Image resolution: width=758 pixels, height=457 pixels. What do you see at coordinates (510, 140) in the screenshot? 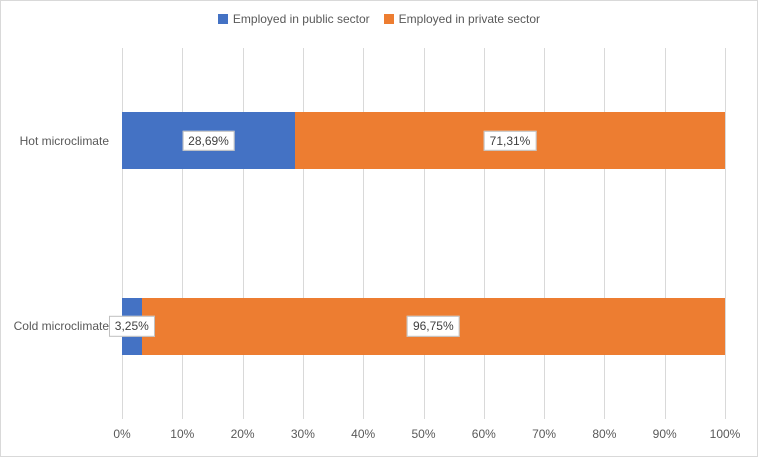
I see `data-label: 71,31%` at bounding box center [510, 140].